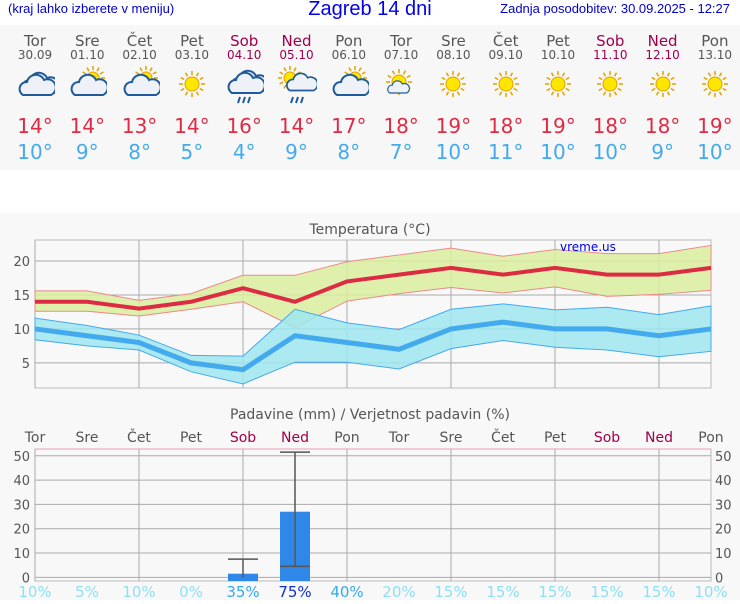 The image size is (740, 604). Describe the element at coordinates (296, 55) in the screenshot. I see `day-date: 05.10` at that location.